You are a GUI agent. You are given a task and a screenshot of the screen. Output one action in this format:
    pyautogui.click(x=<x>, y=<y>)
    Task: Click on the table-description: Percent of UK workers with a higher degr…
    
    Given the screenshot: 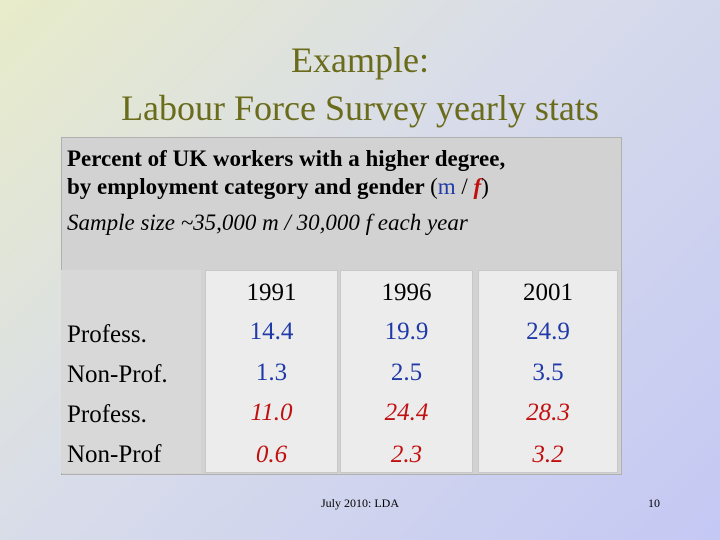 What is the action you would take?
    pyautogui.click(x=343, y=191)
    